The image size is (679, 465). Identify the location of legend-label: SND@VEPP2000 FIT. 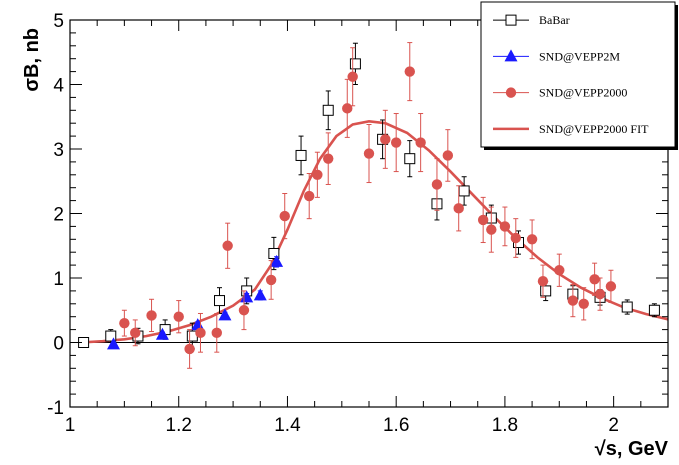
(594, 129).